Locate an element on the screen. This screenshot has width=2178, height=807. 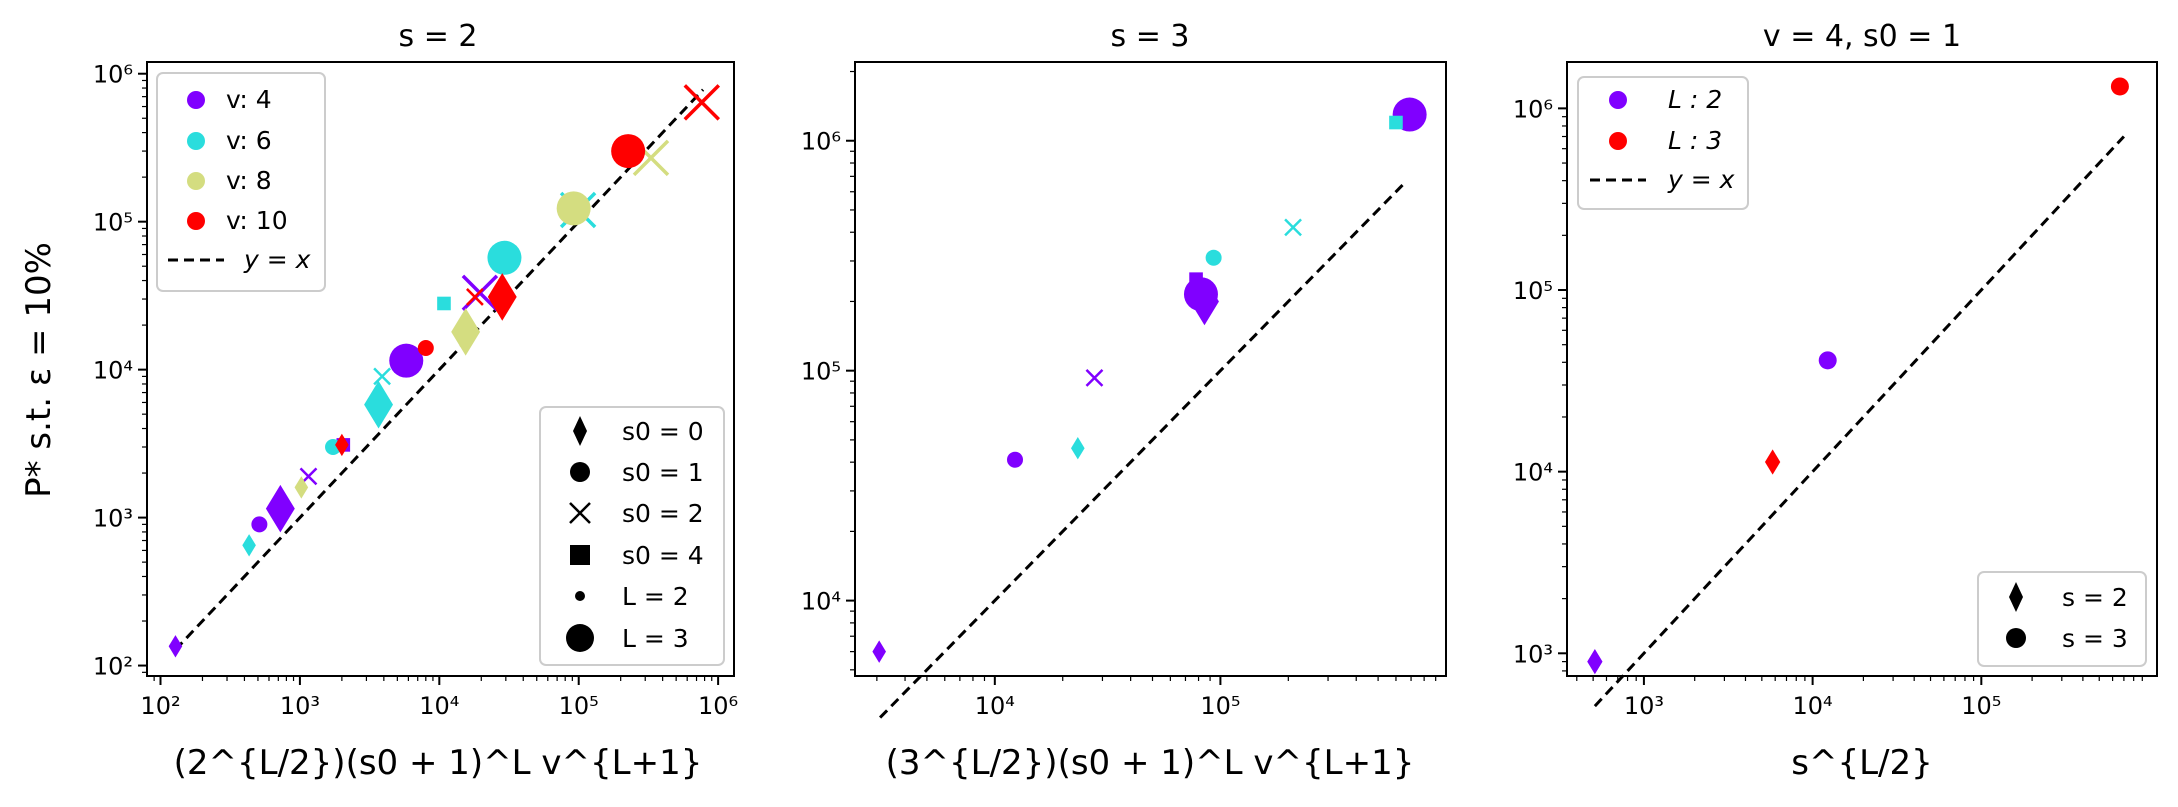
legend-v10-dot is located at coordinates (196, 221).